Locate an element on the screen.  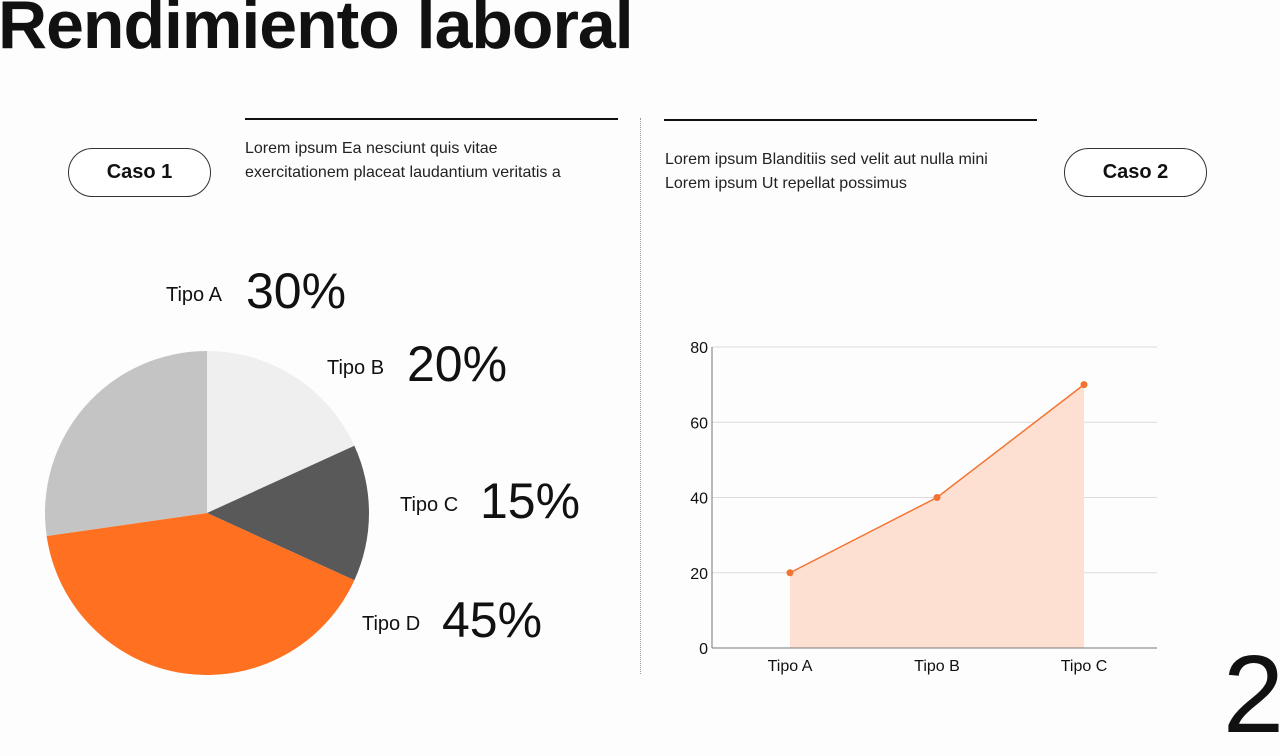
y-tick-label: 0 is located at coordinates (703, 649).